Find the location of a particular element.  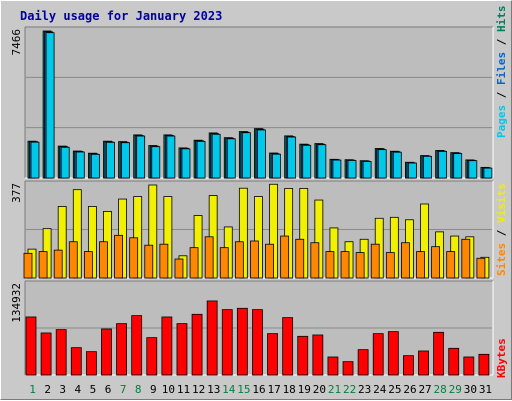

day-label-10: 10 is located at coordinates (168, 389).